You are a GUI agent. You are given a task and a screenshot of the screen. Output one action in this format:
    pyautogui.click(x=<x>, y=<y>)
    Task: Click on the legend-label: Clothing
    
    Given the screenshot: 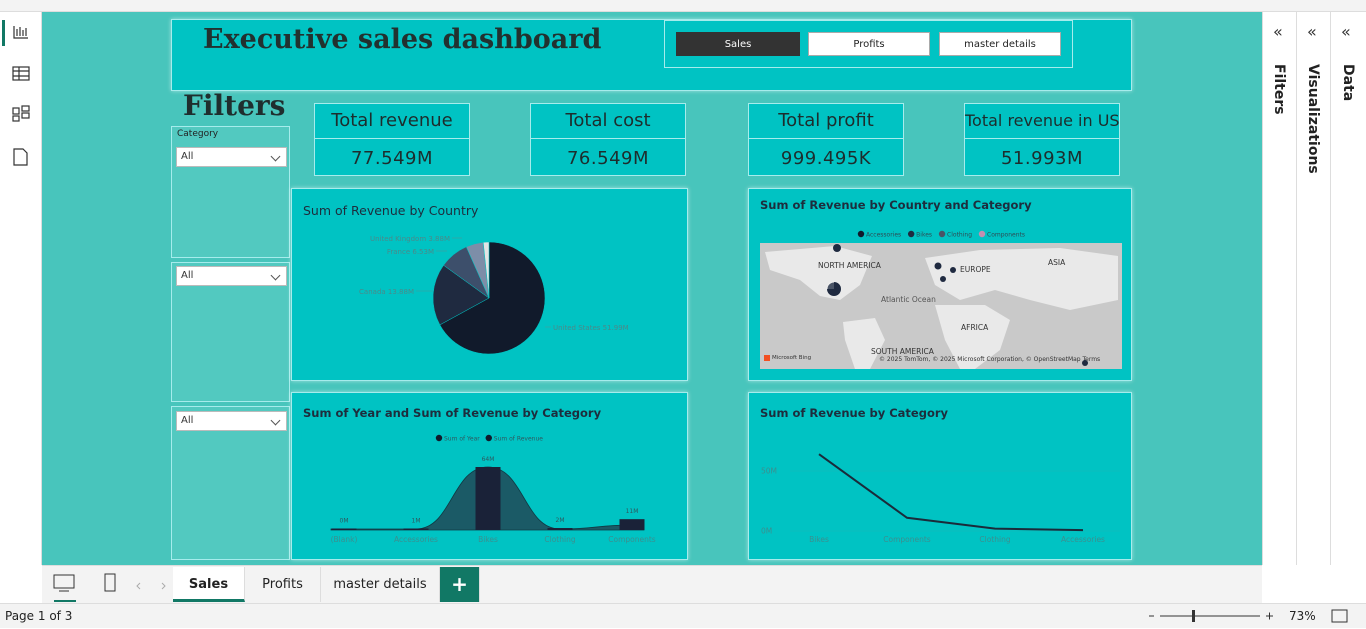 What is the action you would take?
    pyautogui.click(x=959, y=235)
    